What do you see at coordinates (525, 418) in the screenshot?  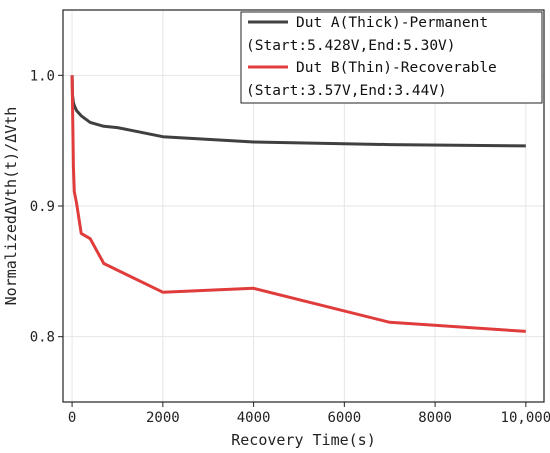 I see `x-tick-label: 10,000` at bounding box center [525, 418].